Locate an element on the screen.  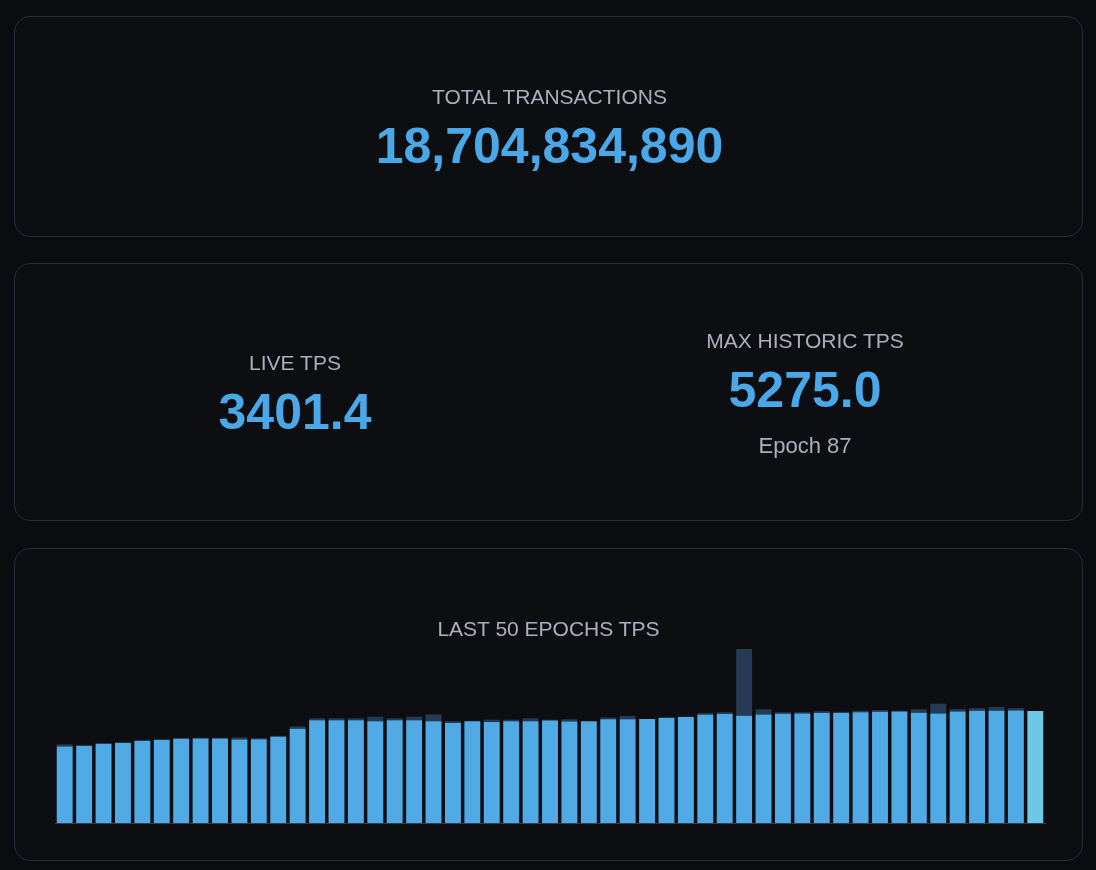
text: 18,704,834,890 is located at coordinates (549, 146).